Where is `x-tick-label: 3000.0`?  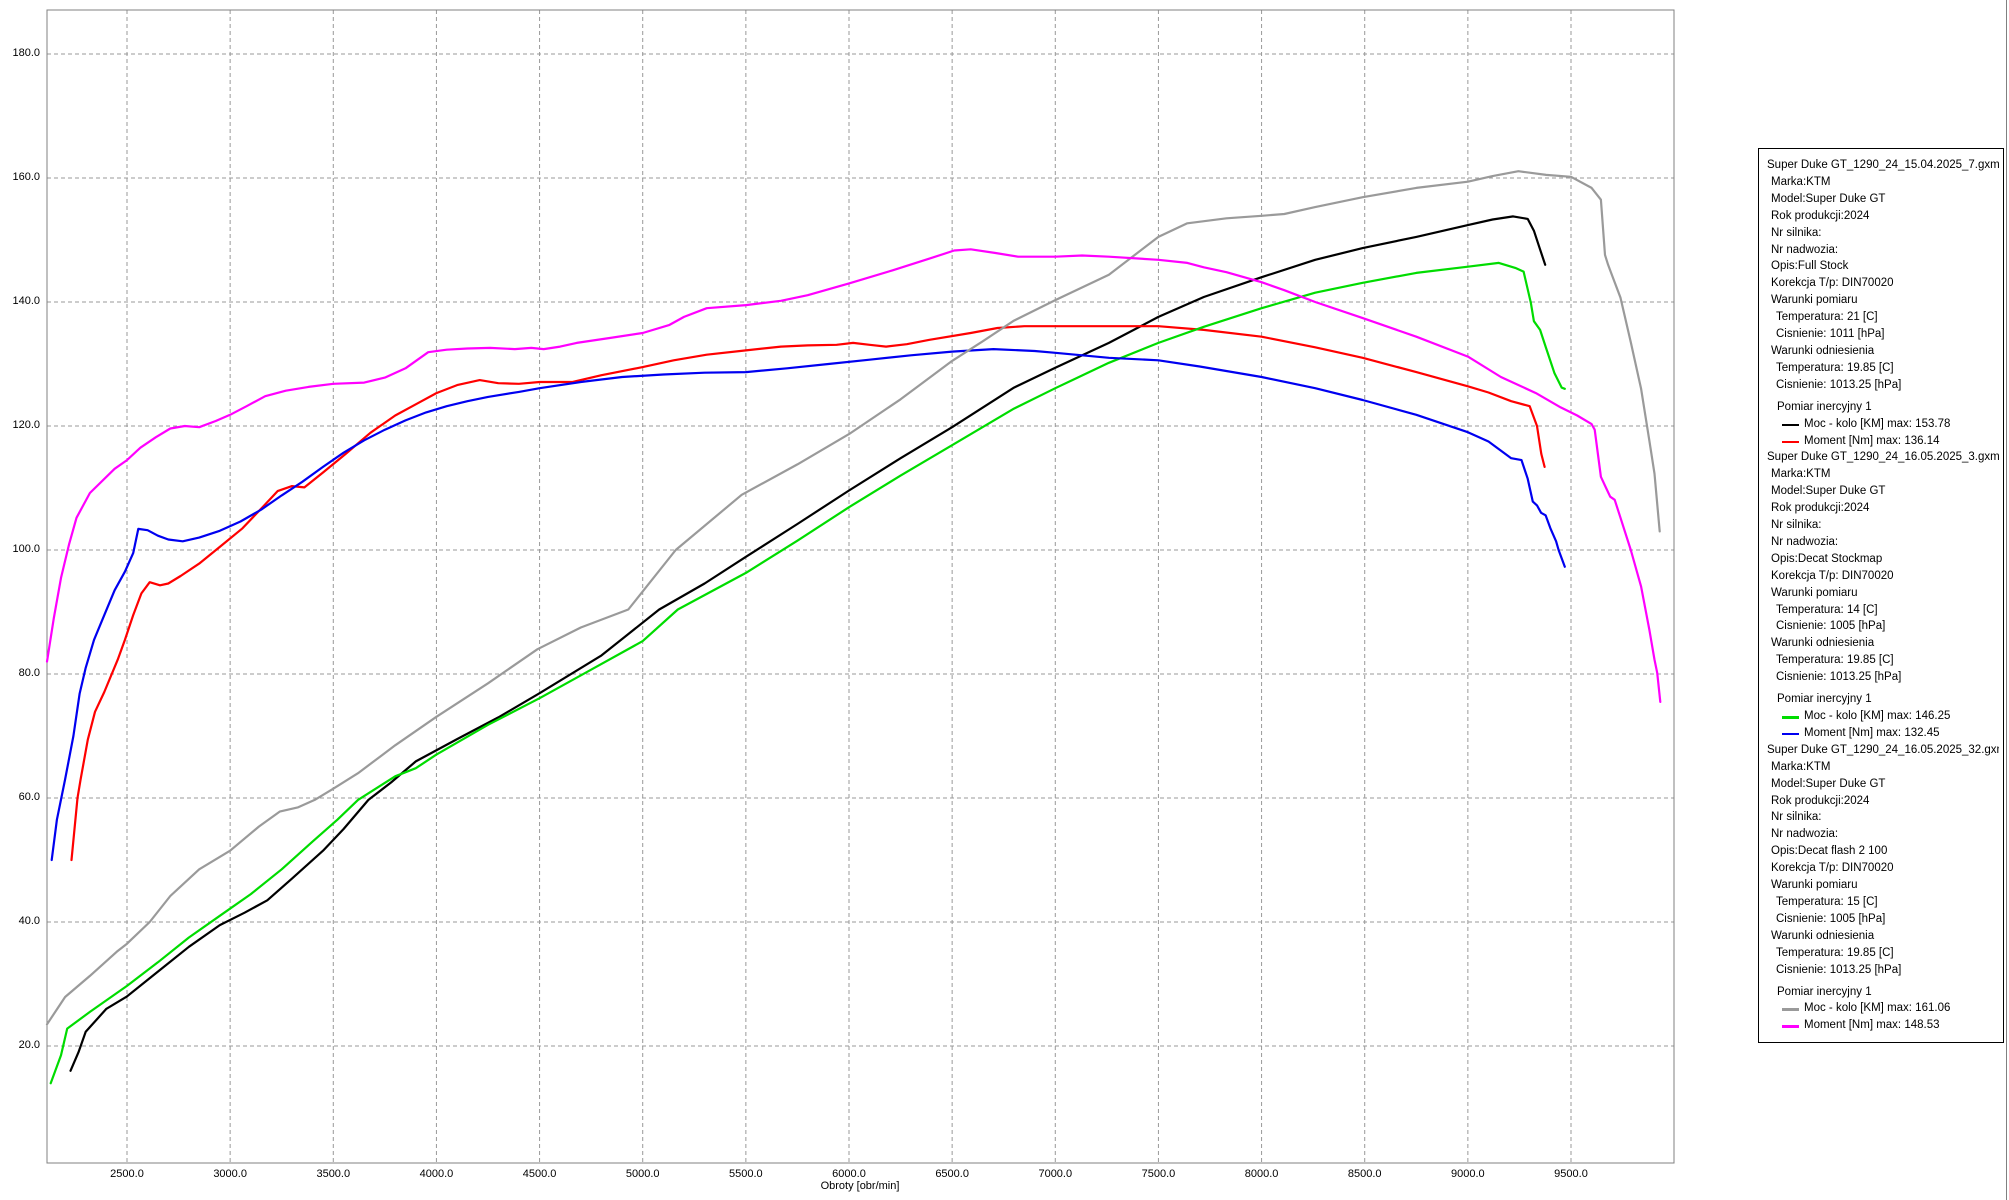 x-tick-label: 3000.0 is located at coordinates (230, 1174).